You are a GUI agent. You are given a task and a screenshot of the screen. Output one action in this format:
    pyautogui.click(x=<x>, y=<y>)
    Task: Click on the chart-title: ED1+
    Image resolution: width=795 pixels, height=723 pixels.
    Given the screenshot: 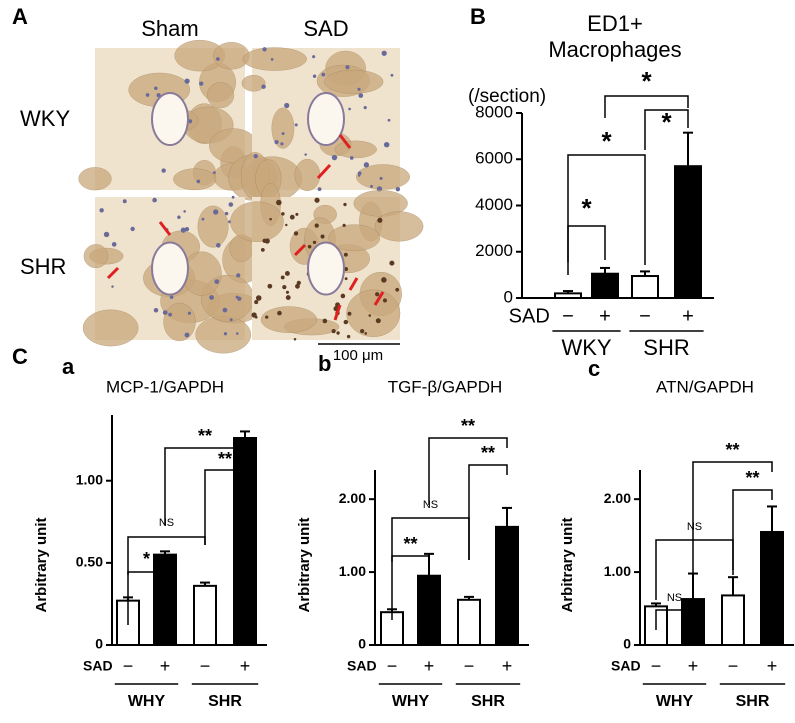 What is the action you would take?
    pyautogui.click(x=615, y=23)
    